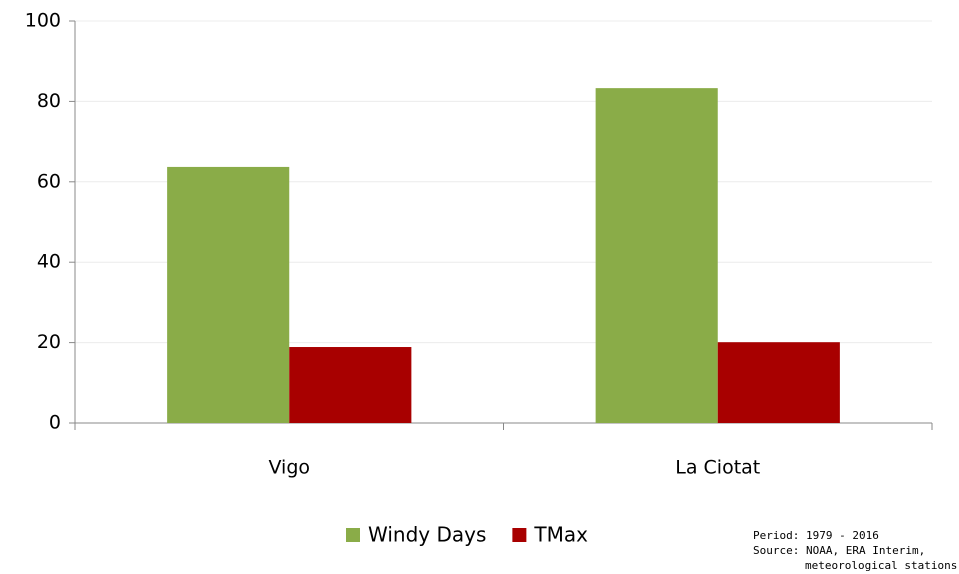 This screenshot has width=959, height=574. I want to click on x-tick-label: Vigo, so click(289, 468).